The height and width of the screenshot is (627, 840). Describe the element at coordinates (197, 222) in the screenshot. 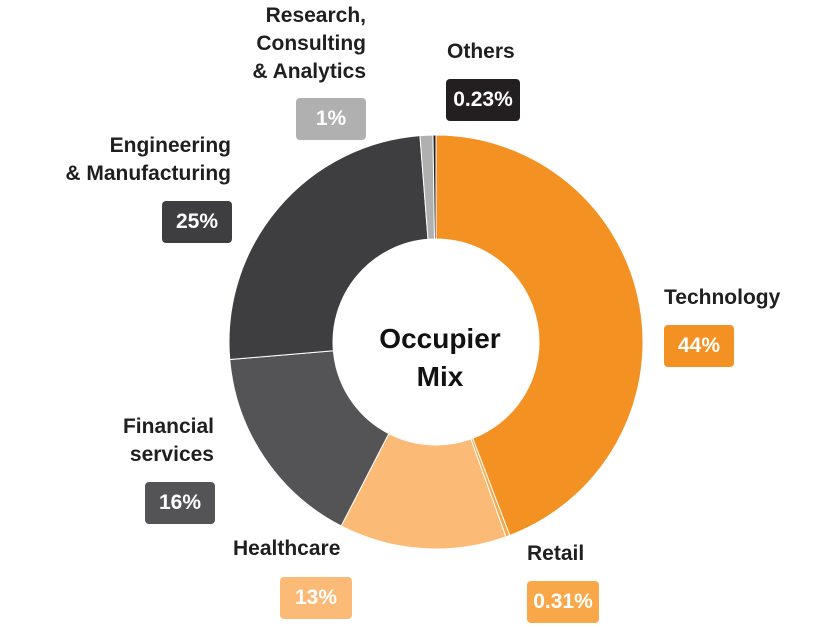

I see `badge-engineering-manufacturing: 25%` at that location.